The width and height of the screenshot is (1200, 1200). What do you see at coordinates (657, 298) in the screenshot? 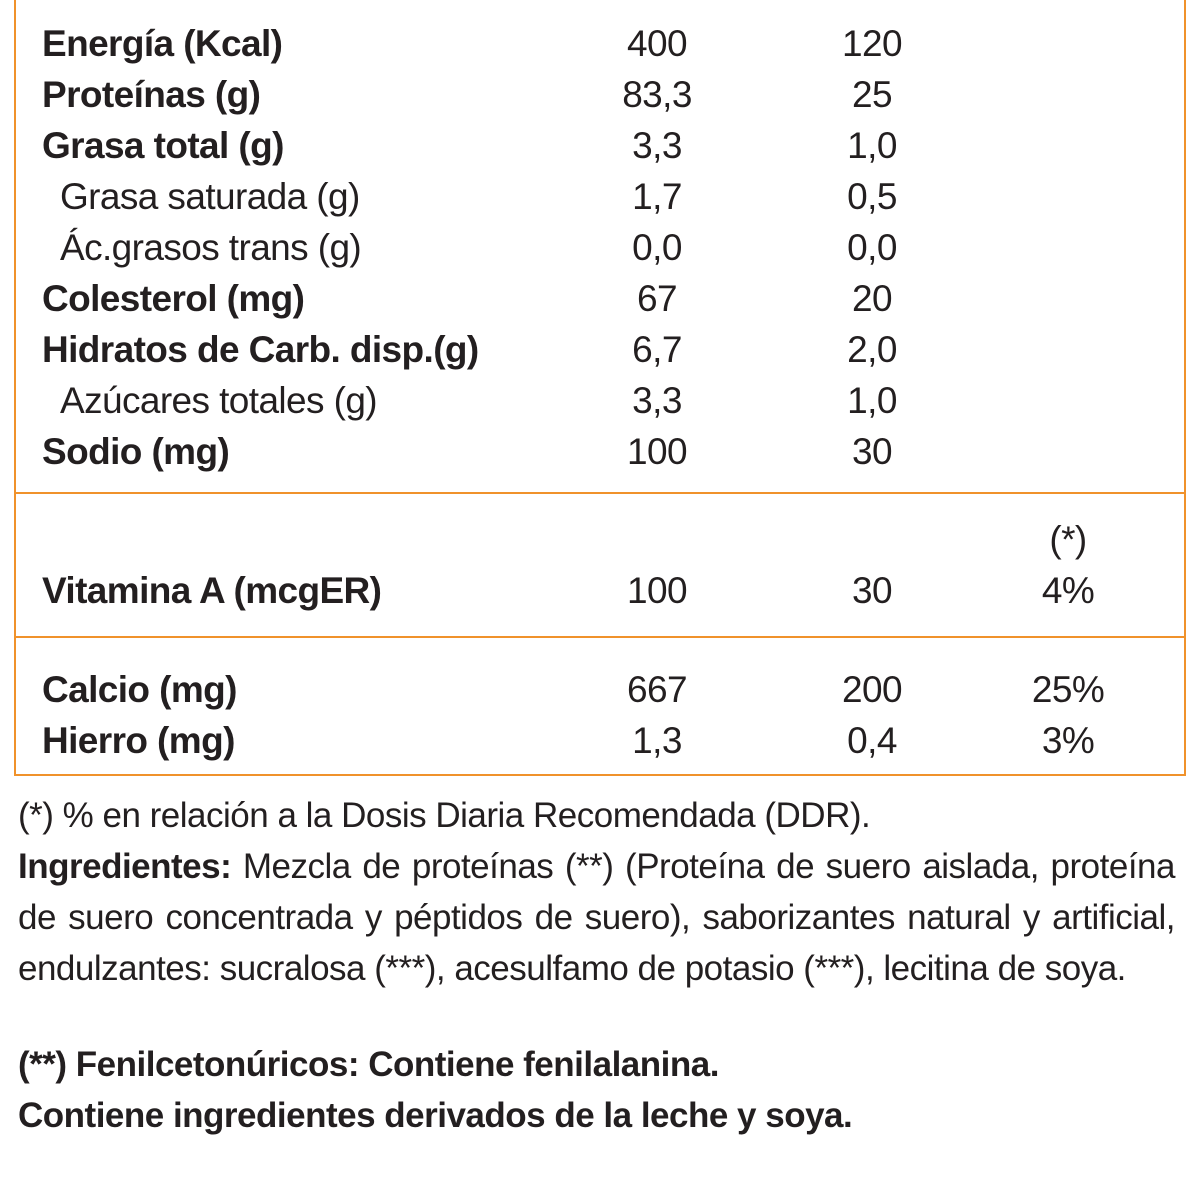
I see `row-value: 67` at bounding box center [657, 298].